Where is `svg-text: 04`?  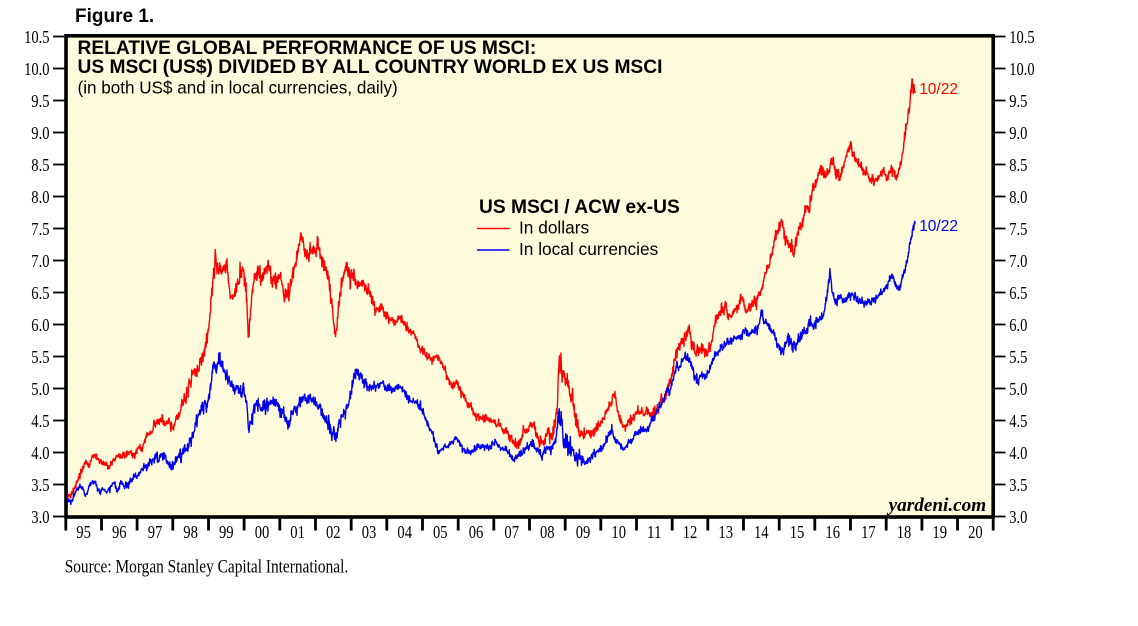 svg-text: 04 is located at coordinates (404, 532).